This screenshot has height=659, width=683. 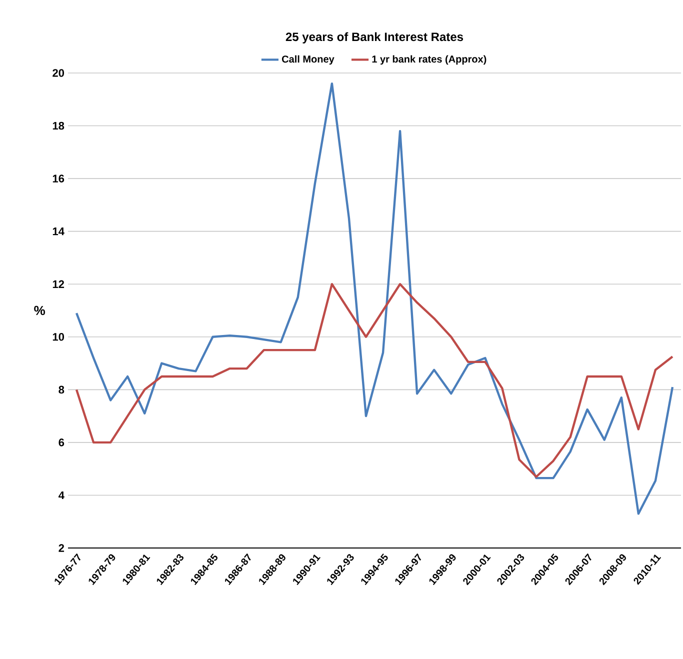 I want to click on y-tick-label: 8, so click(x=61, y=390).